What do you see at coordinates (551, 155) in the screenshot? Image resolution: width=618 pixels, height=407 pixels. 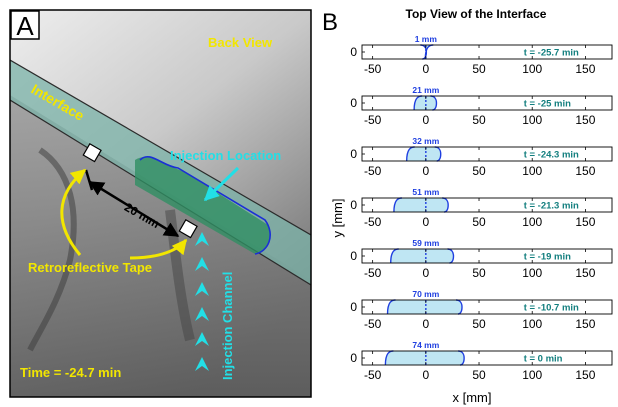 I see `time-label: t = -24.3 min` at bounding box center [551, 155].